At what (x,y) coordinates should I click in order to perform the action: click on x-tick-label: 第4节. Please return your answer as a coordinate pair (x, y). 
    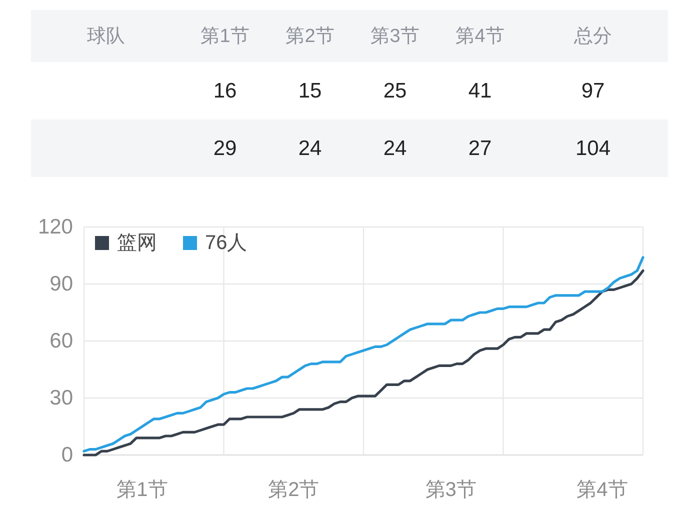
    Looking at the image, I should click on (602, 490).